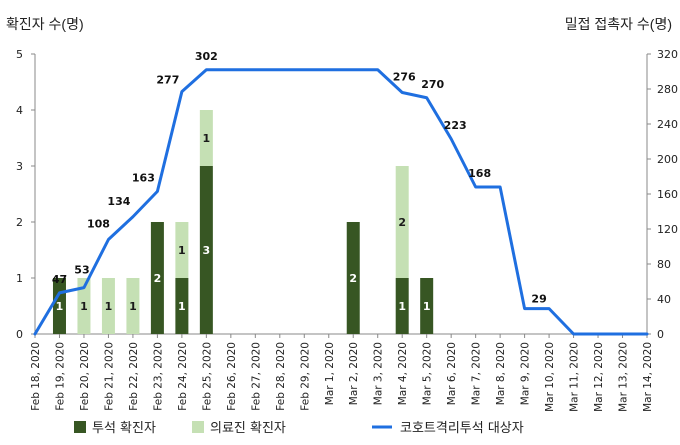  What do you see at coordinates (281, 376) in the screenshot?
I see `x-tick-label: Feb 28, 2020` at bounding box center [281, 376].